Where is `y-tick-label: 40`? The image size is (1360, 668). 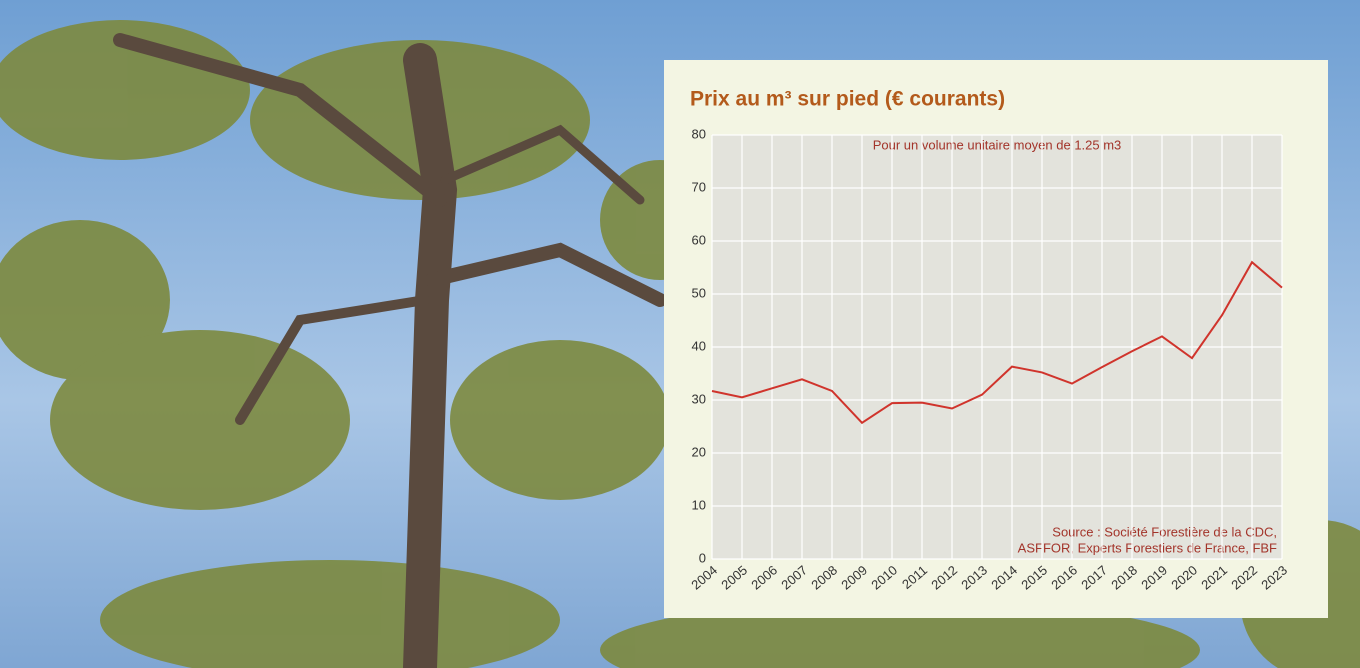
y-tick-label: 40 is located at coordinates (699, 345).